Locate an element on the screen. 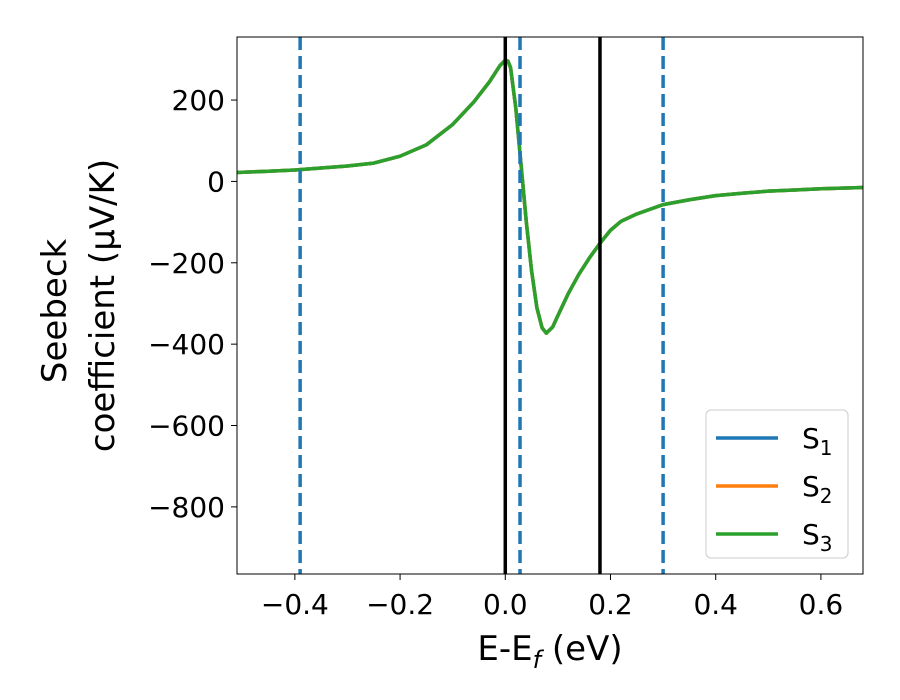 The height and width of the screenshot is (700, 900). x-tick-label: −0.4 is located at coordinates (295, 604).